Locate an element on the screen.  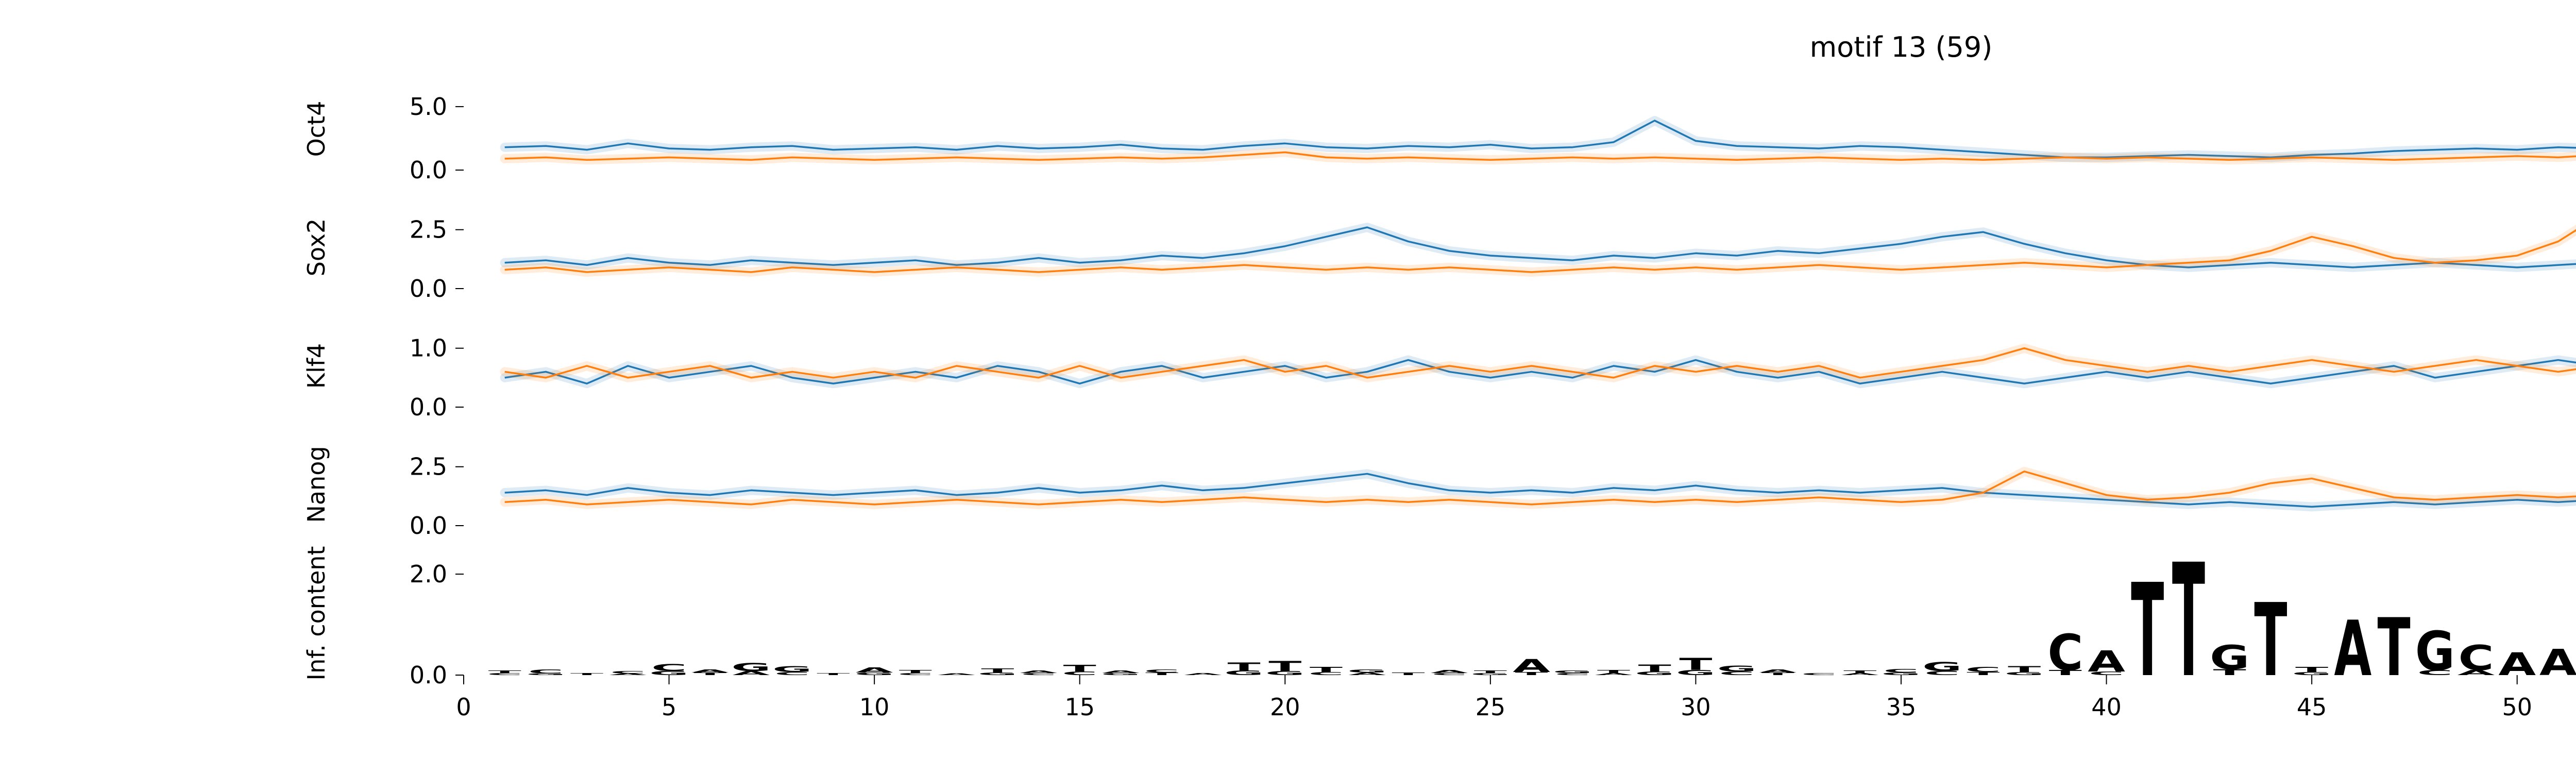
y-tick-label: 5.0 is located at coordinates (428, 107).